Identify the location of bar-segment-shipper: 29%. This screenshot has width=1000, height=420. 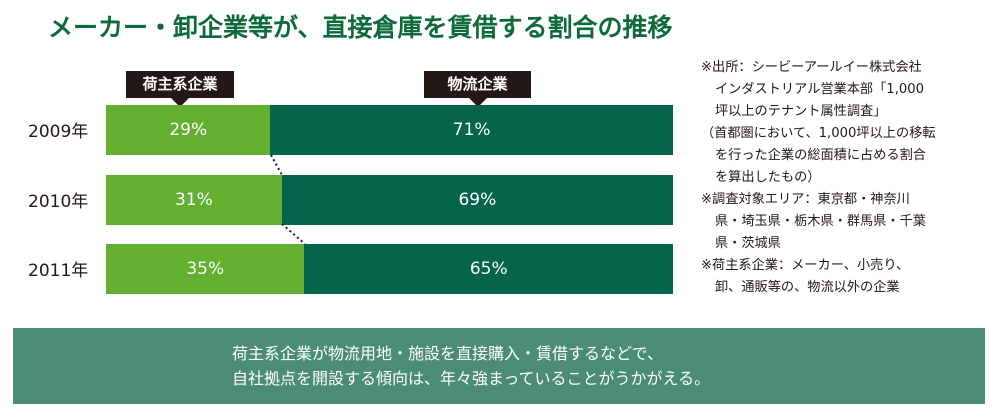
(188, 130).